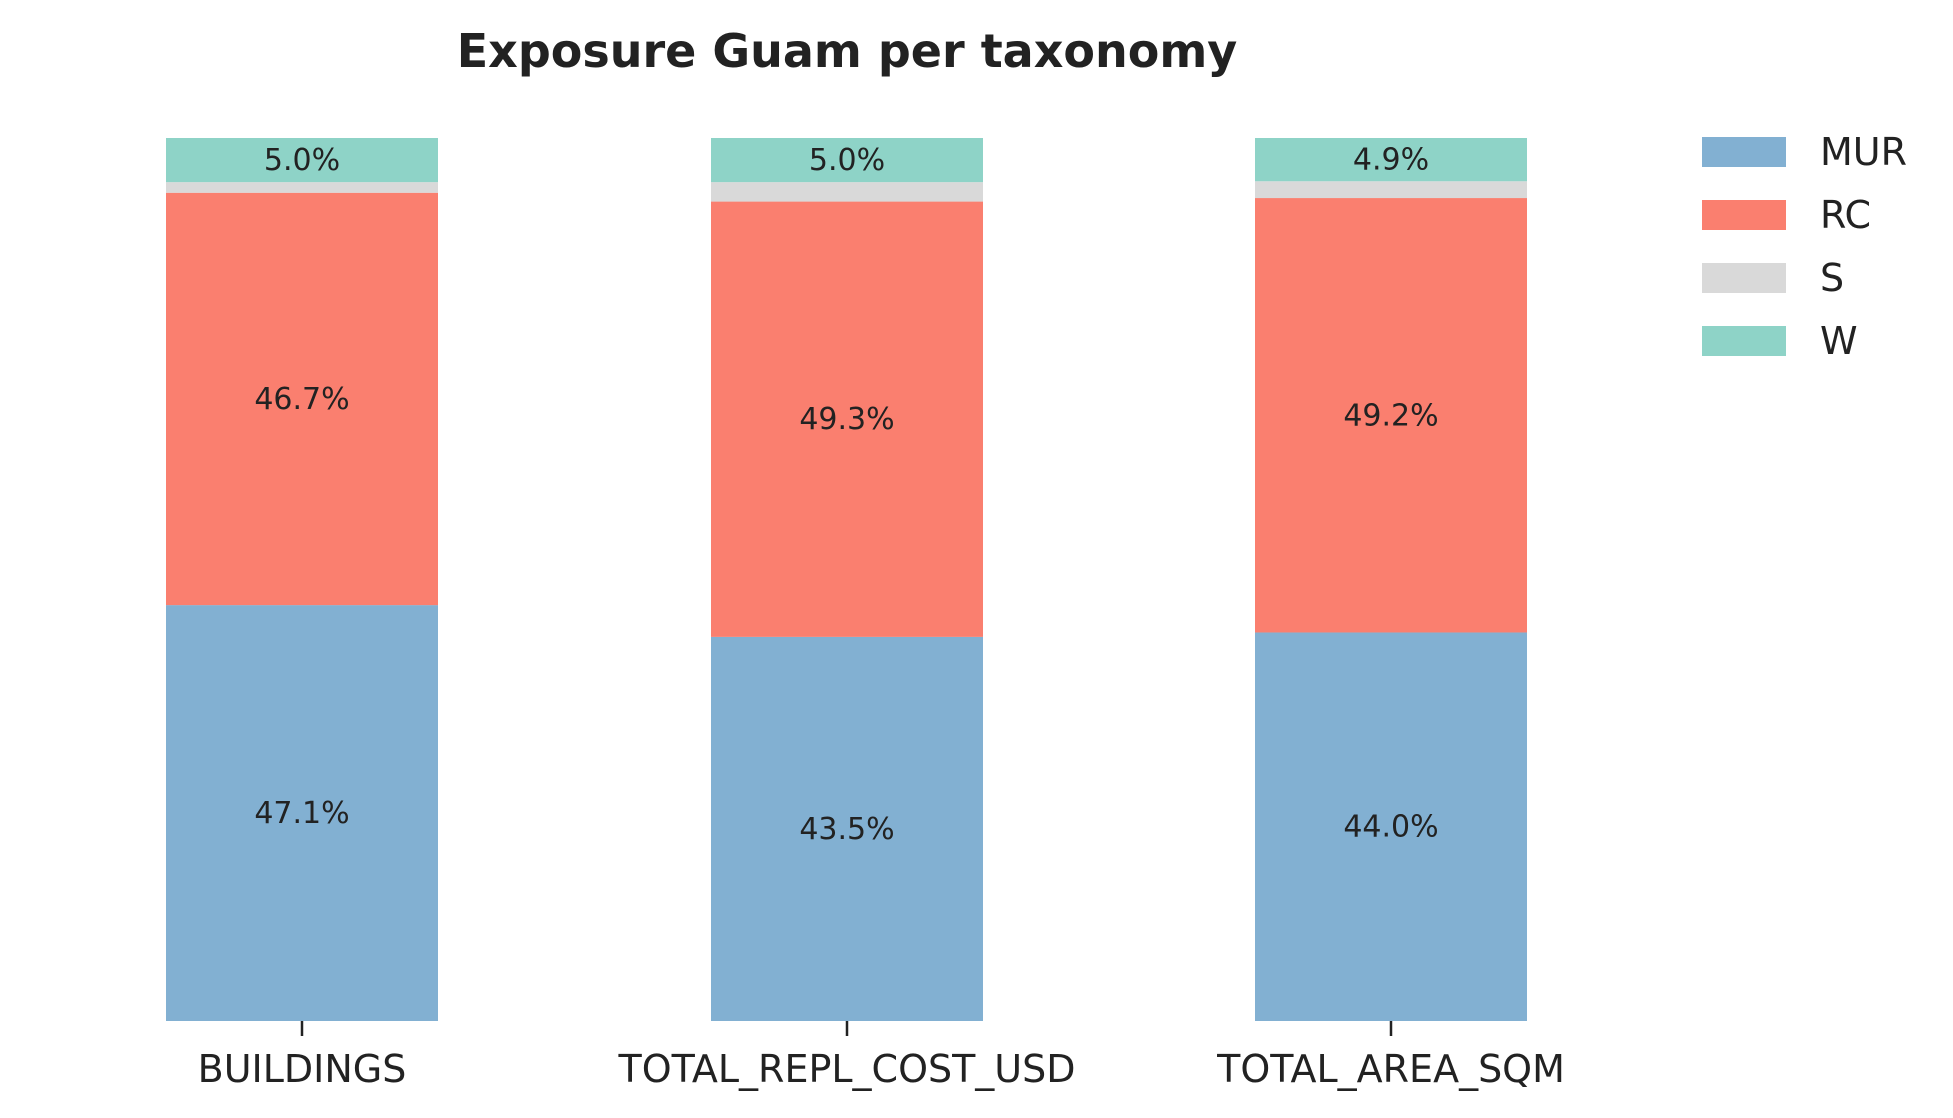 This screenshot has height=1118, width=1953. Describe the element at coordinates (1744, 152) in the screenshot. I see `legend-swatch-mur` at that location.